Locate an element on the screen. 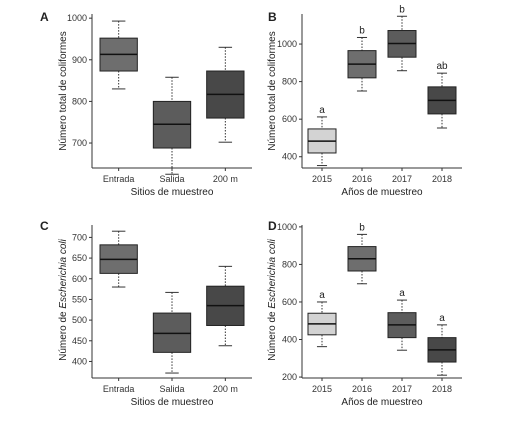 The image size is (528, 422). significance-label: ab is located at coordinates (442, 66).